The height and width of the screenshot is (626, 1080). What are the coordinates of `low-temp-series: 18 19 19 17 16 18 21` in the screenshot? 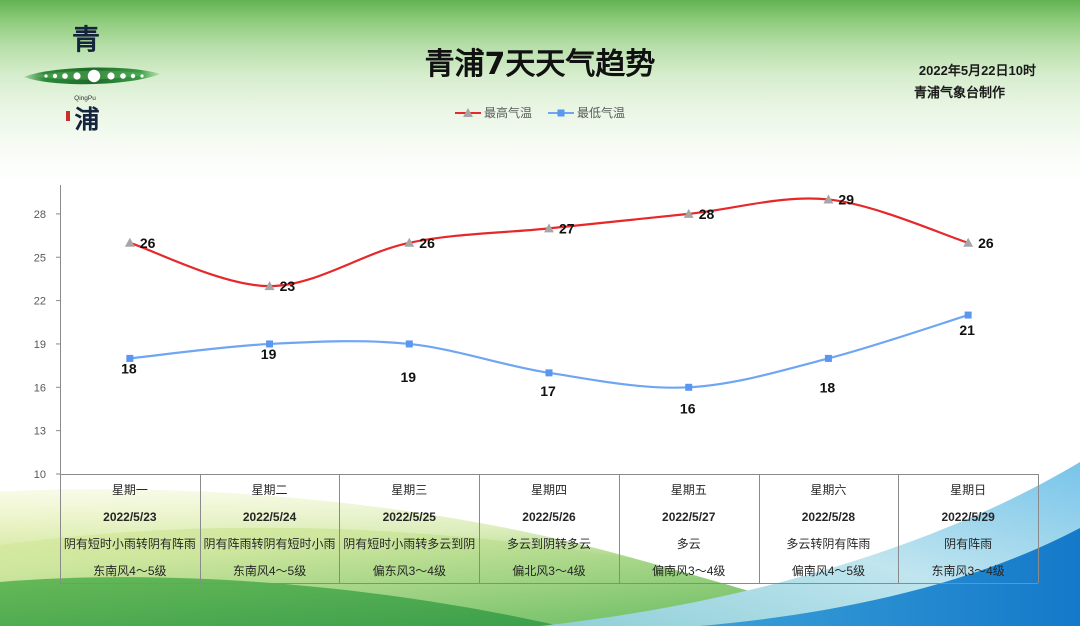 It's located at (548, 363).